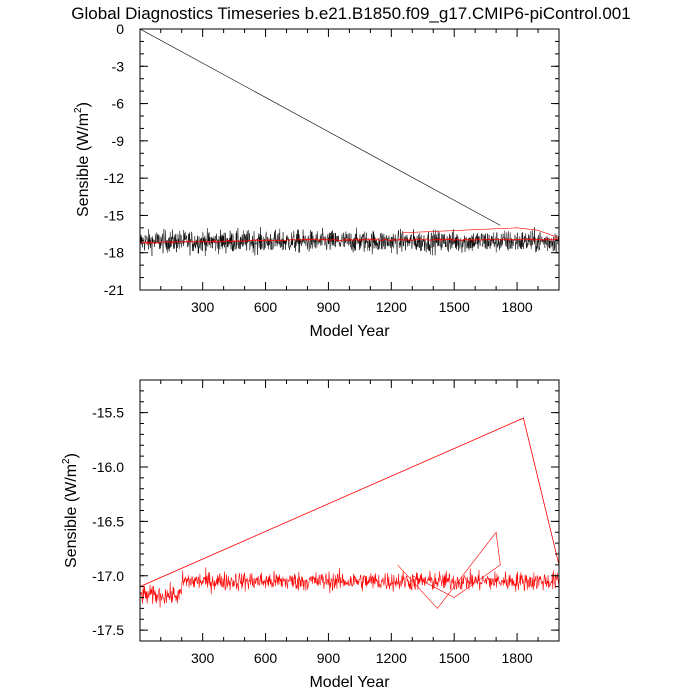 This screenshot has height=700, width=700. What do you see at coordinates (118, 104) in the screenshot?
I see `y-tick-label: -6` at bounding box center [118, 104].